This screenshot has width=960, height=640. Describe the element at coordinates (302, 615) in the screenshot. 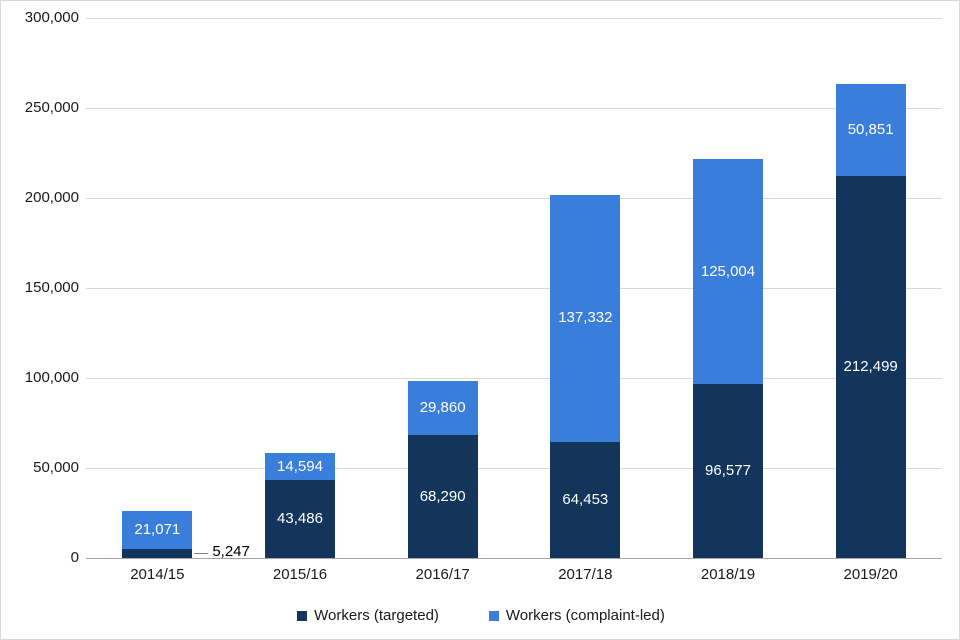

I see `legend-swatch-targeted` at that location.